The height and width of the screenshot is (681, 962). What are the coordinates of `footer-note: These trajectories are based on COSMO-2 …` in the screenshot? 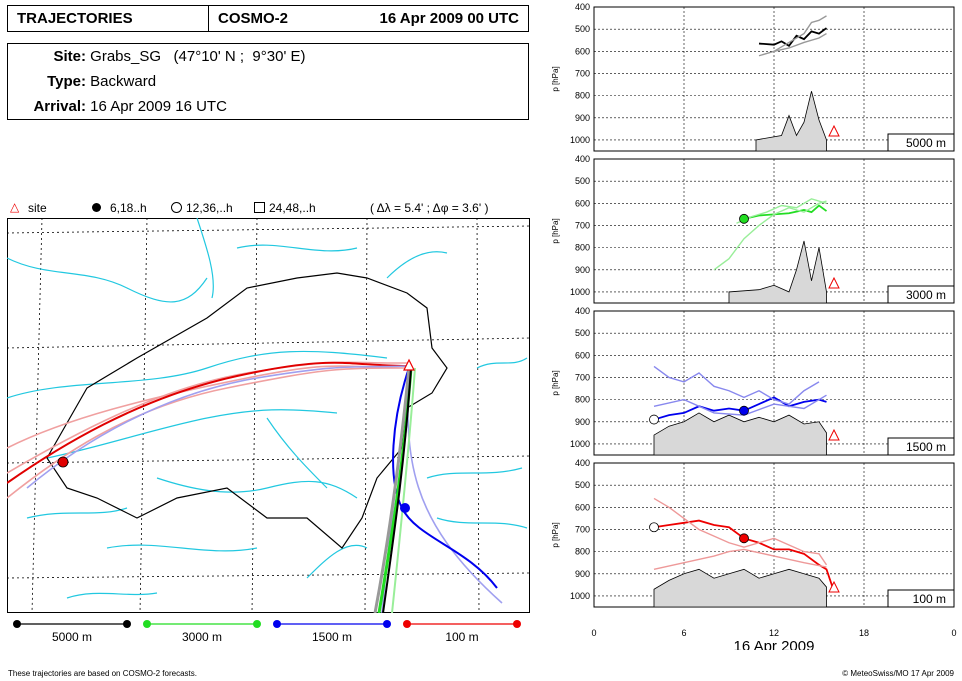 It's located at (102, 673).